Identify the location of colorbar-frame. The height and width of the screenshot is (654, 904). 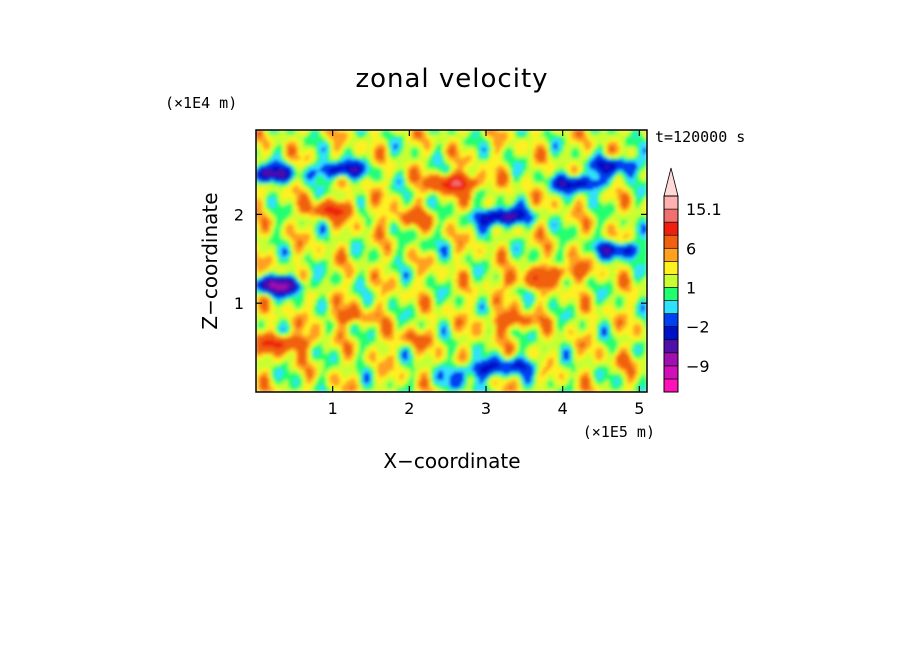
(671, 294).